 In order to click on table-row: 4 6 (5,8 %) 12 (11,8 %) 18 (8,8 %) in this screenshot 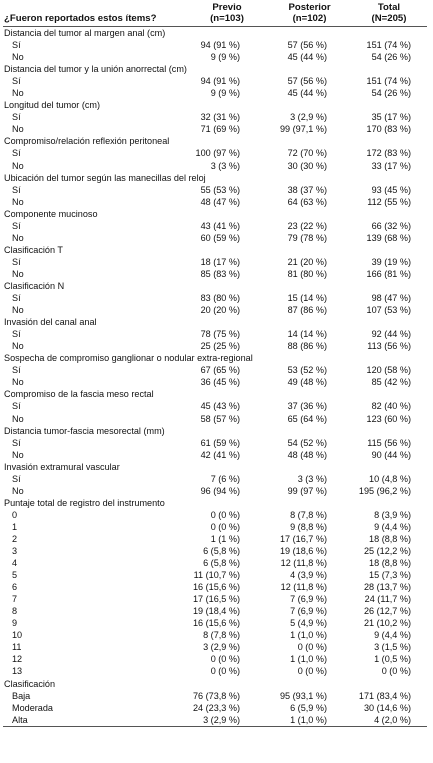, I will do `click(215, 563)`.